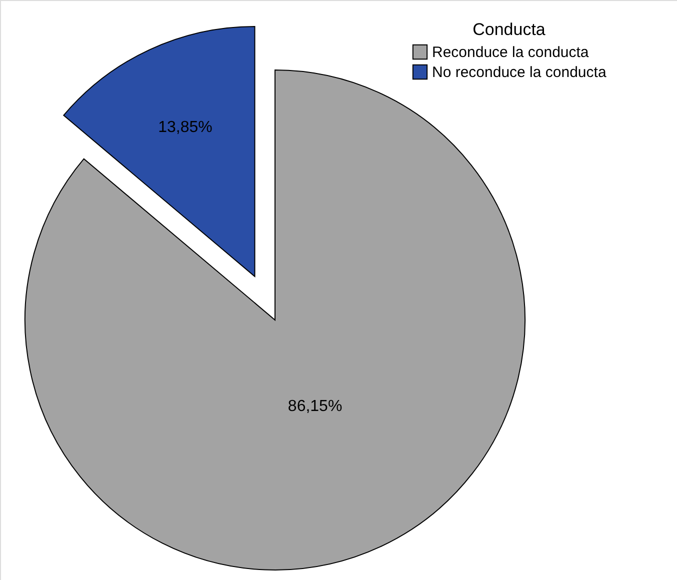  Describe the element at coordinates (185, 127) in the screenshot. I see `data-label: 13,85%` at that location.